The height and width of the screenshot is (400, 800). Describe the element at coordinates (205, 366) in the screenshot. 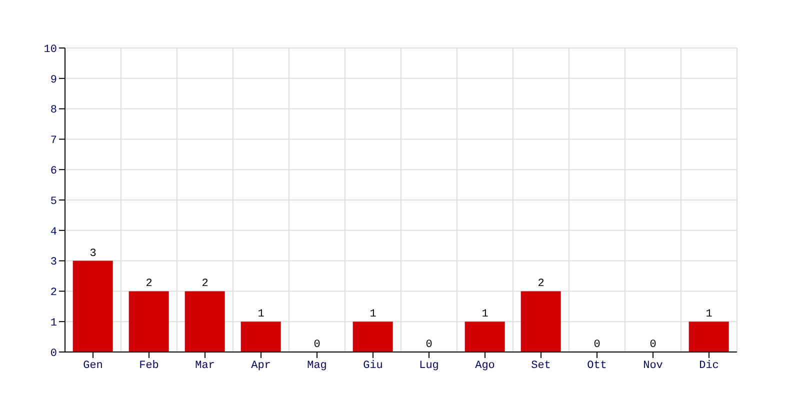

I see `x-tick-label: Mar` at that location.